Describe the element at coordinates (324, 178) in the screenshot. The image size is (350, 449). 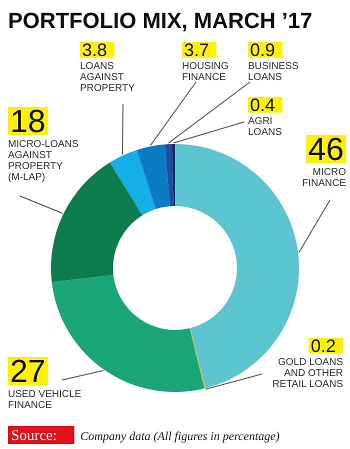
I see `slice-label: MICRO FINANCE` at that location.